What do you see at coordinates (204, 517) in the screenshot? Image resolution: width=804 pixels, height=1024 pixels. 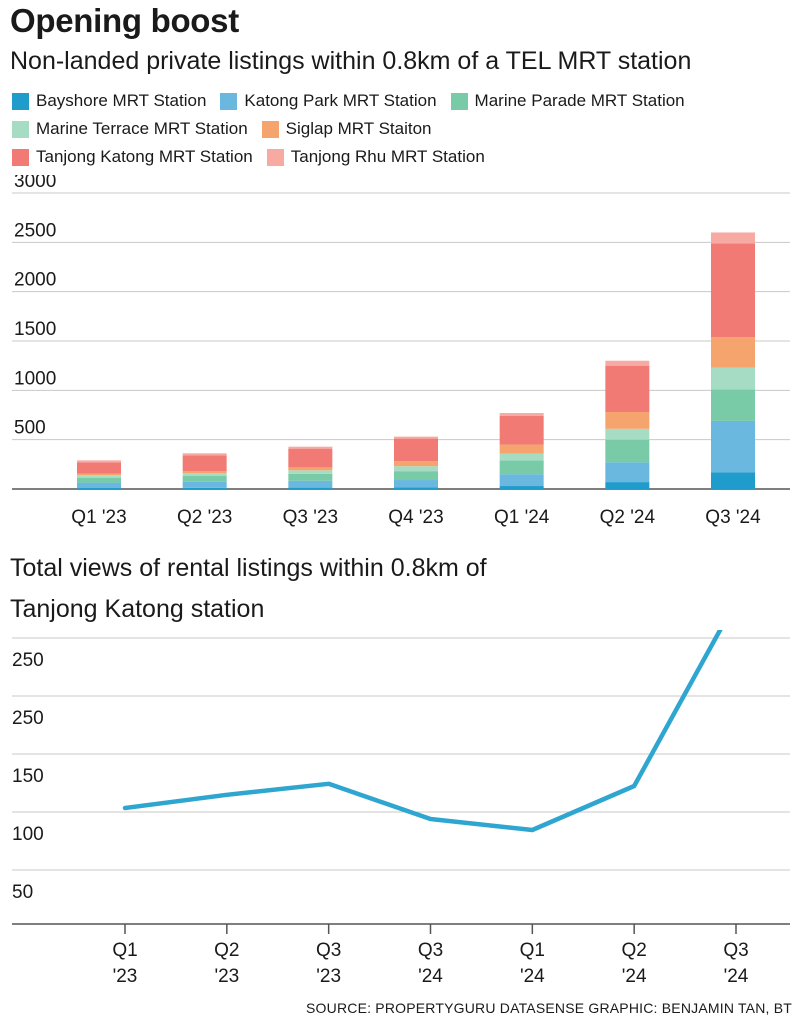 I see `bar-x-tick-label: Q2 '23` at bounding box center [204, 517].